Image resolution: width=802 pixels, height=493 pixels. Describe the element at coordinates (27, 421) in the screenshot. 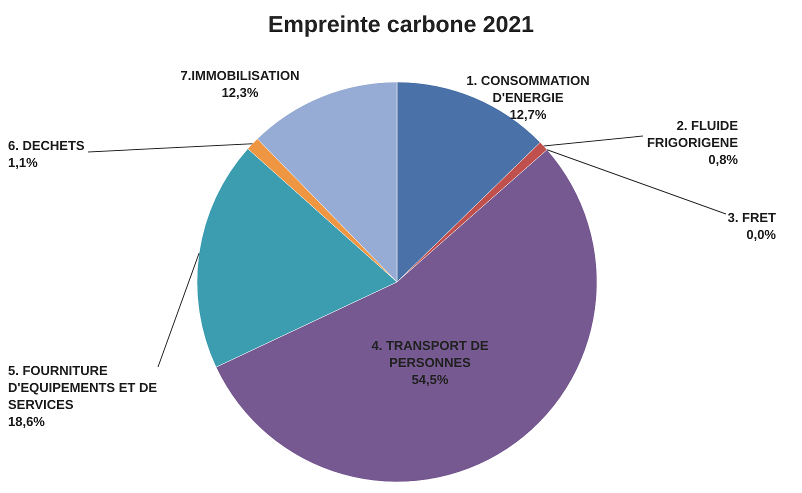

I see `data-label: 18,6%` at that location.